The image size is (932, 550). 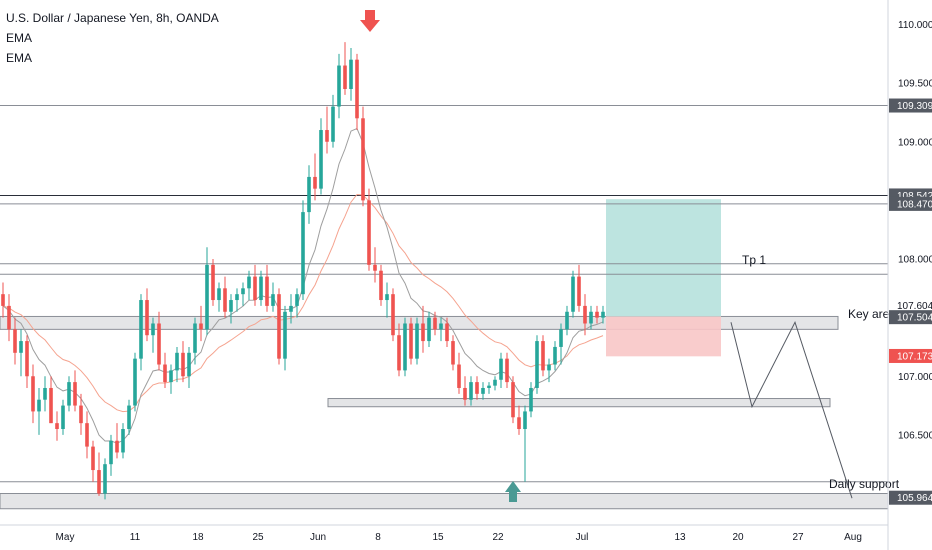 I want to click on time-tick-label: Jun, so click(x=318, y=537).